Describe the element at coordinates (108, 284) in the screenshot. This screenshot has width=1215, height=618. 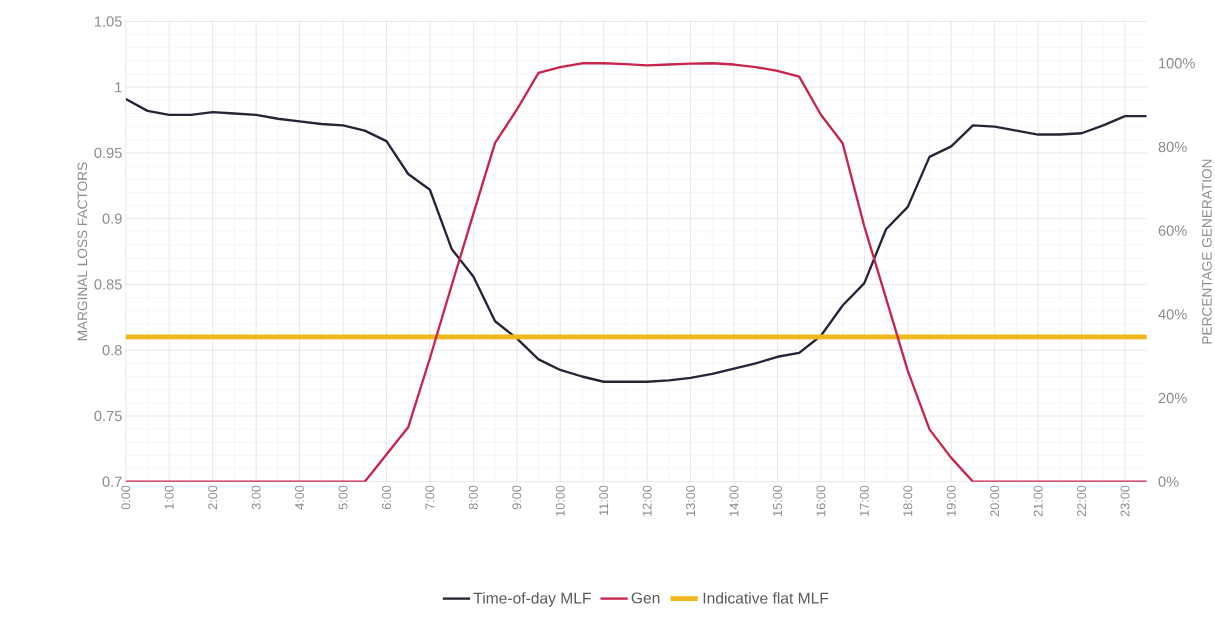
I see `y-tick-label: 0.85` at that location.